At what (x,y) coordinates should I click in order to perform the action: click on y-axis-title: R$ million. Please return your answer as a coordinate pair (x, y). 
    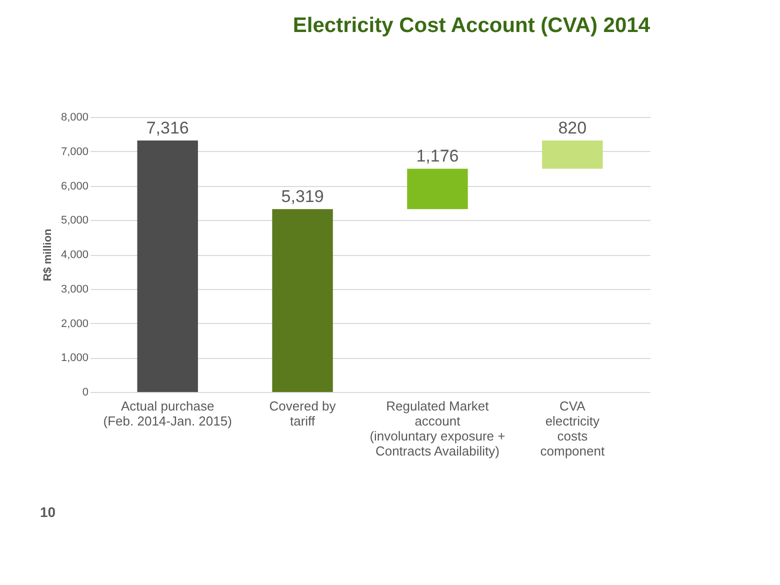
    Looking at the image, I should click on (48, 255).